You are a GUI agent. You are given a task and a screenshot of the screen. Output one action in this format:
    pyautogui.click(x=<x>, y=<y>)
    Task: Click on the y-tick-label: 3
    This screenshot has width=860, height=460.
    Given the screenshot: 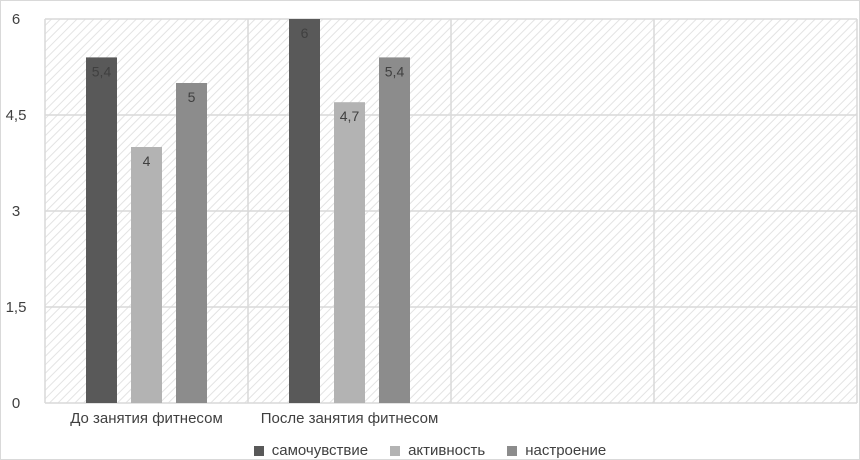 What is the action you would take?
    pyautogui.click(x=16, y=211)
    